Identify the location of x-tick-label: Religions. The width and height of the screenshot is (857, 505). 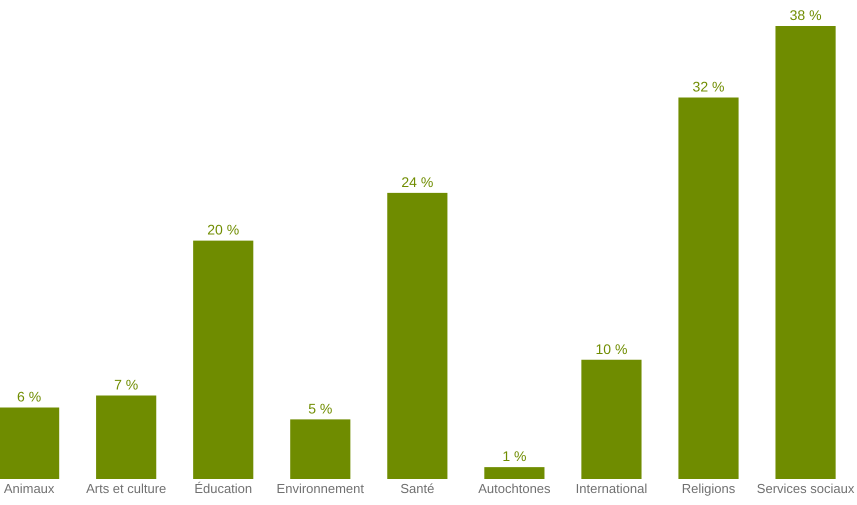
(709, 488).